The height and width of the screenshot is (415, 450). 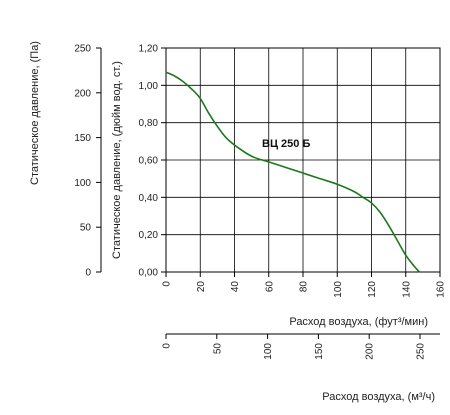 What do you see at coordinates (149, 198) in the screenshot?
I see `primary-y-tick-label: 0,40` at bounding box center [149, 198].